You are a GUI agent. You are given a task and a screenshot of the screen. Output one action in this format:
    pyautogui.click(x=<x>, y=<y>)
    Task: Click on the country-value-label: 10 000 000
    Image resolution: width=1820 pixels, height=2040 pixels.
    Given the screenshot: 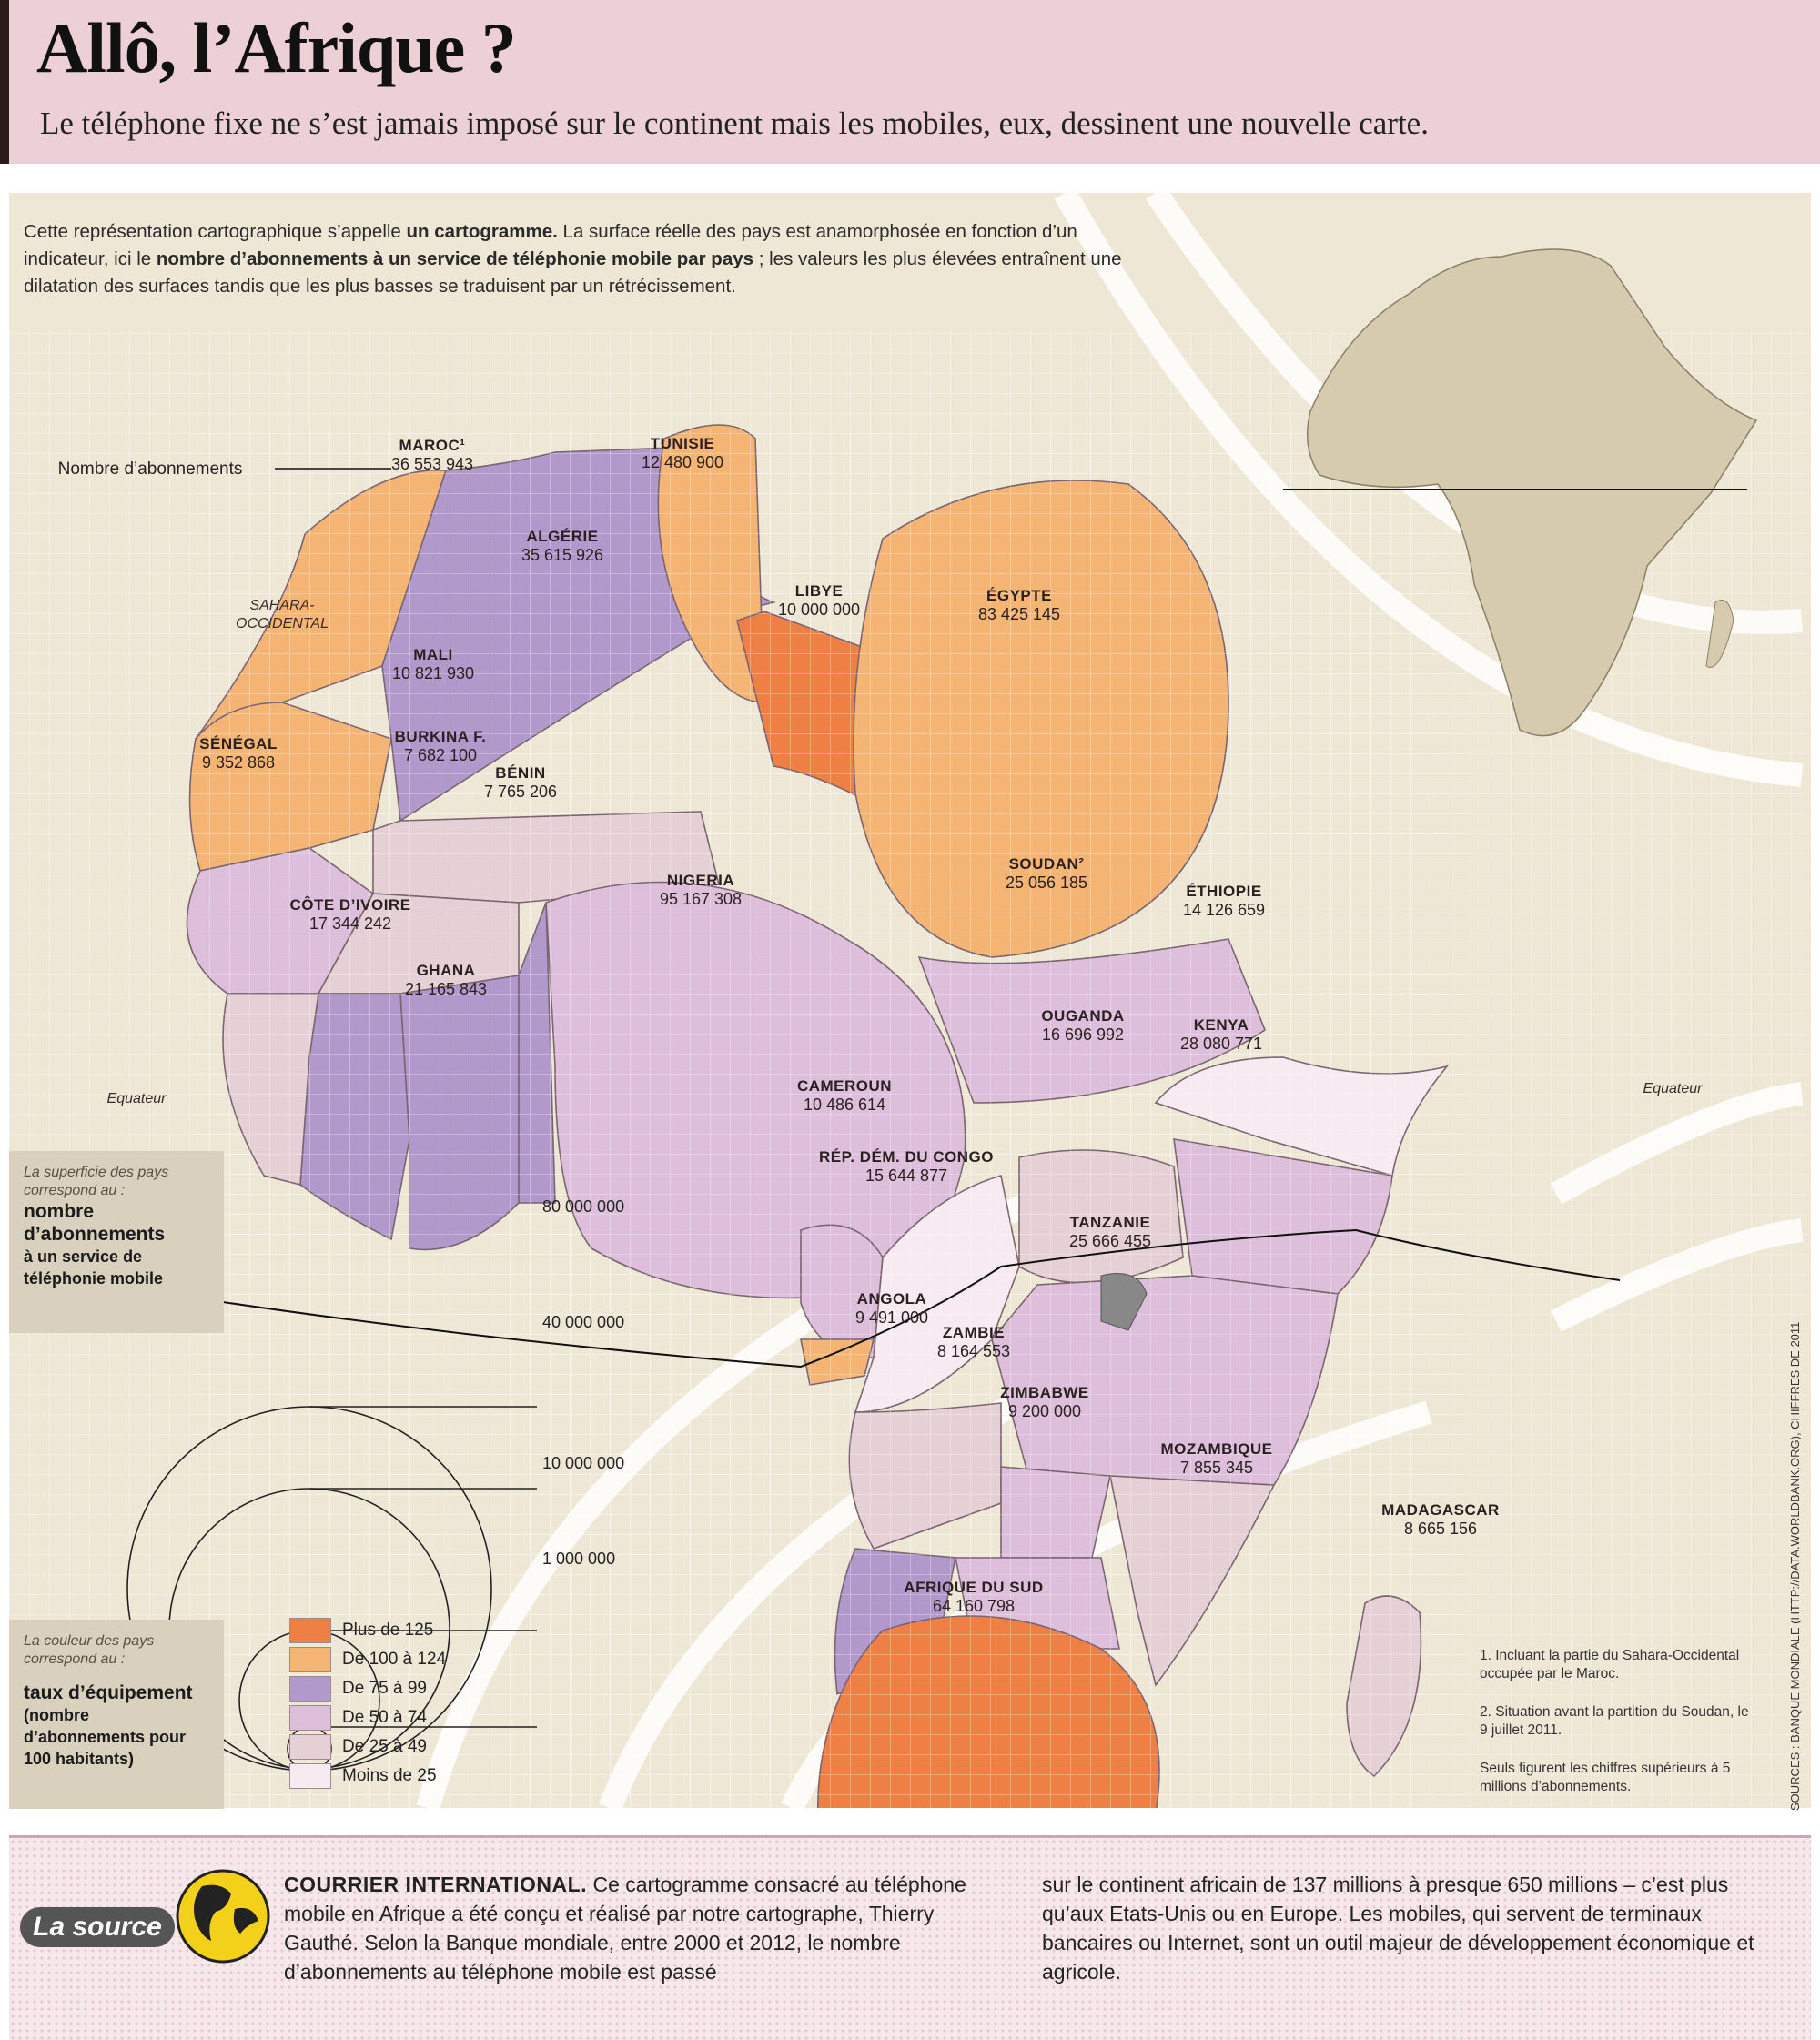 What is the action you would take?
    pyautogui.click(x=819, y=610)
    